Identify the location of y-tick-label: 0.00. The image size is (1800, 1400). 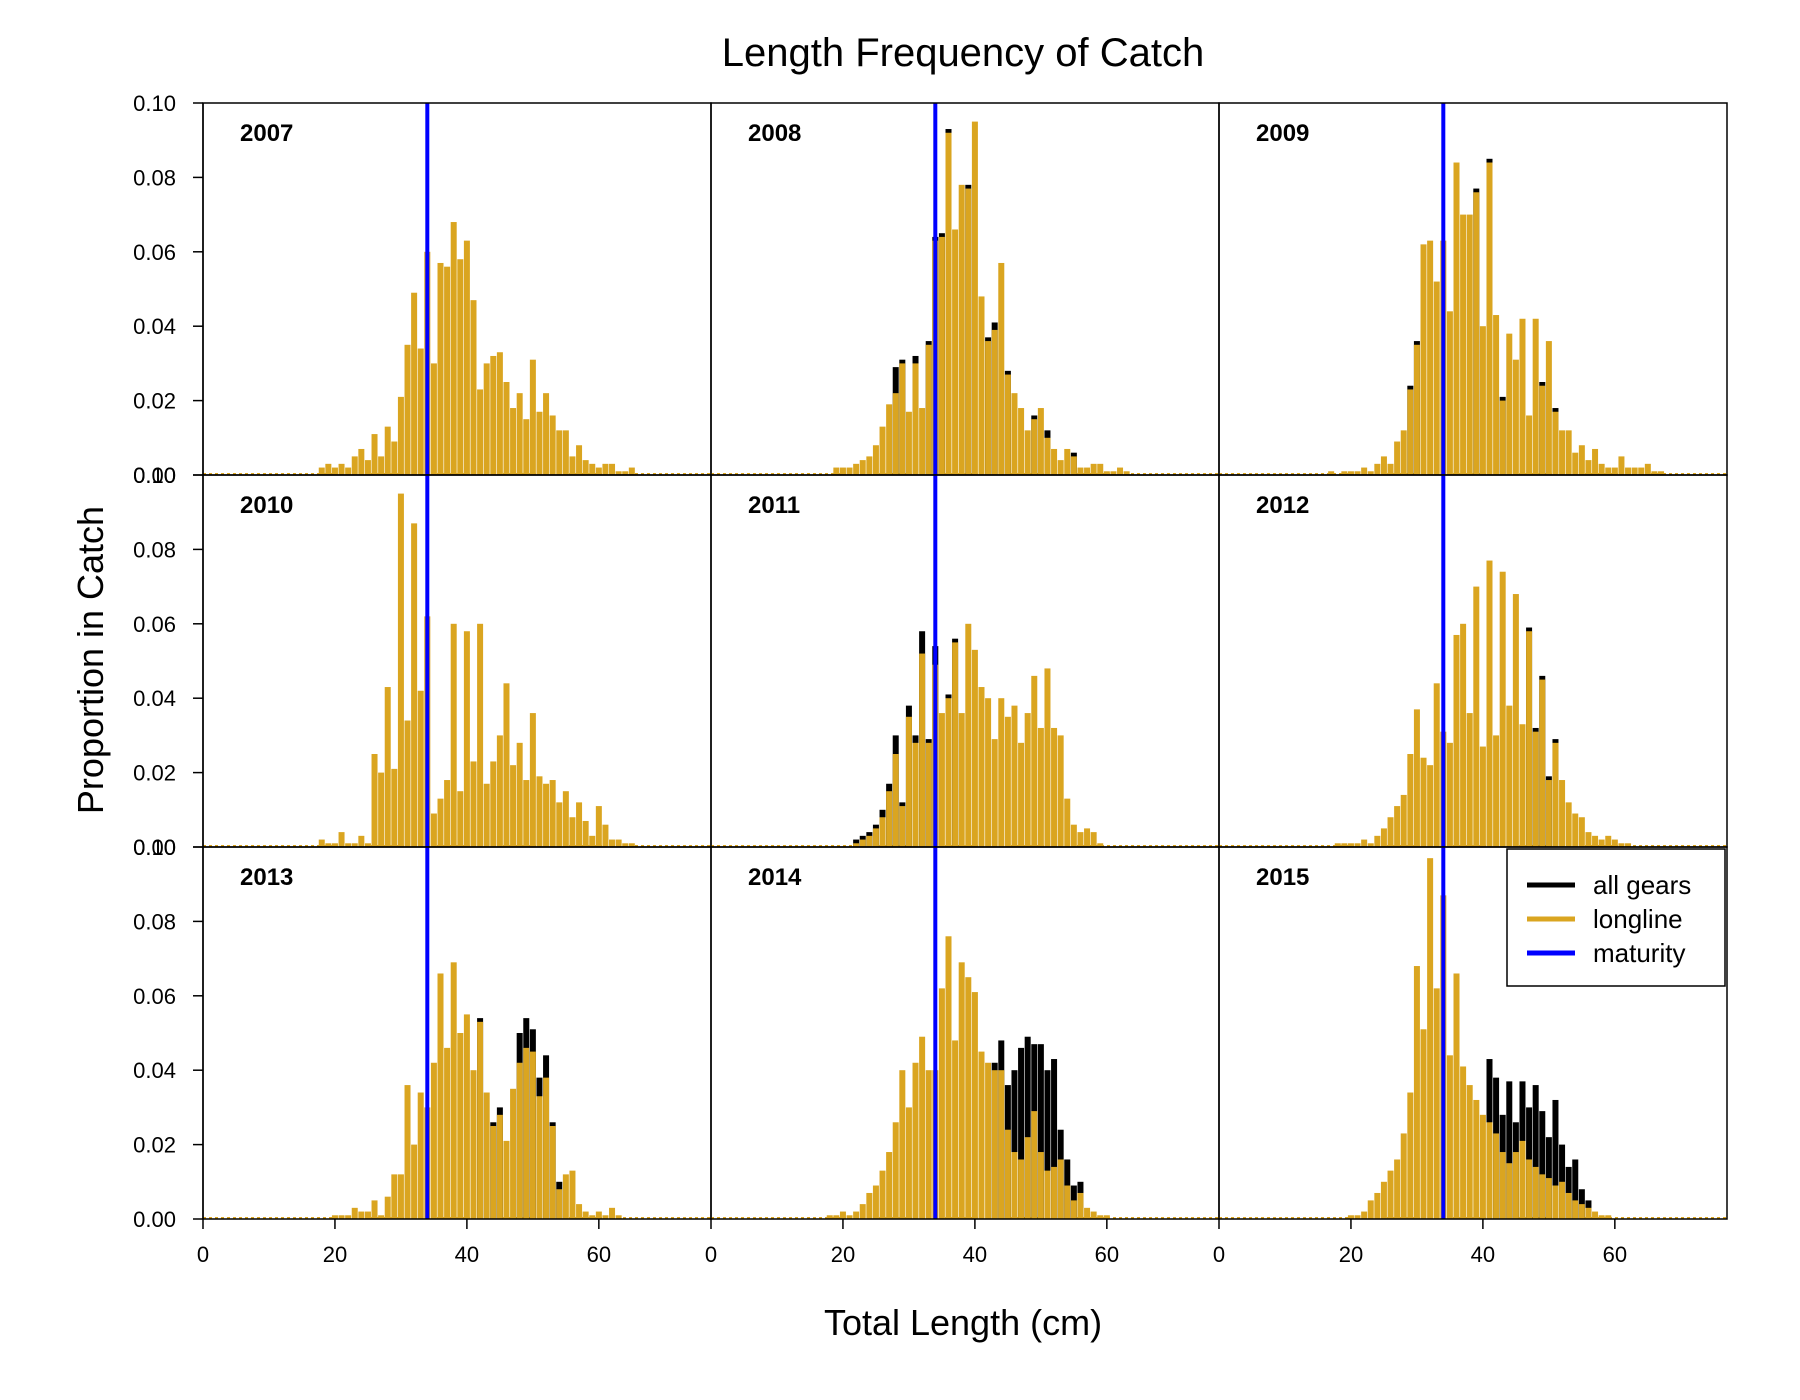
(154, 475).